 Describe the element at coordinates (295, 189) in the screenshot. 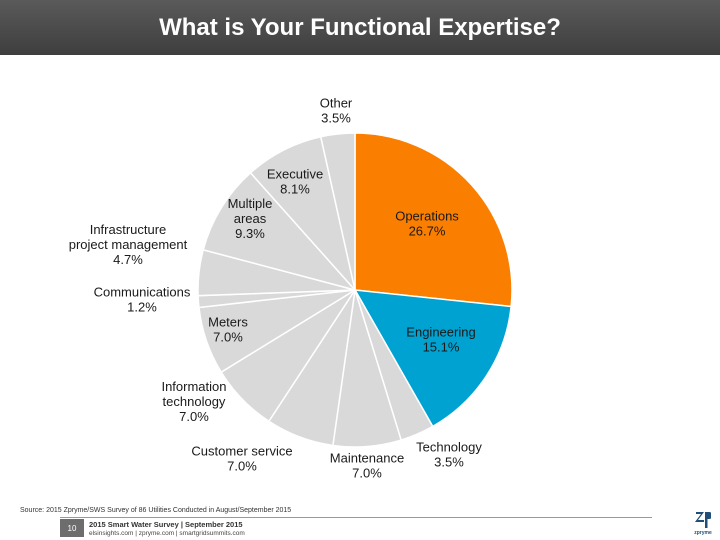

I see `data-label-value-executive: 8.1%` at that location.